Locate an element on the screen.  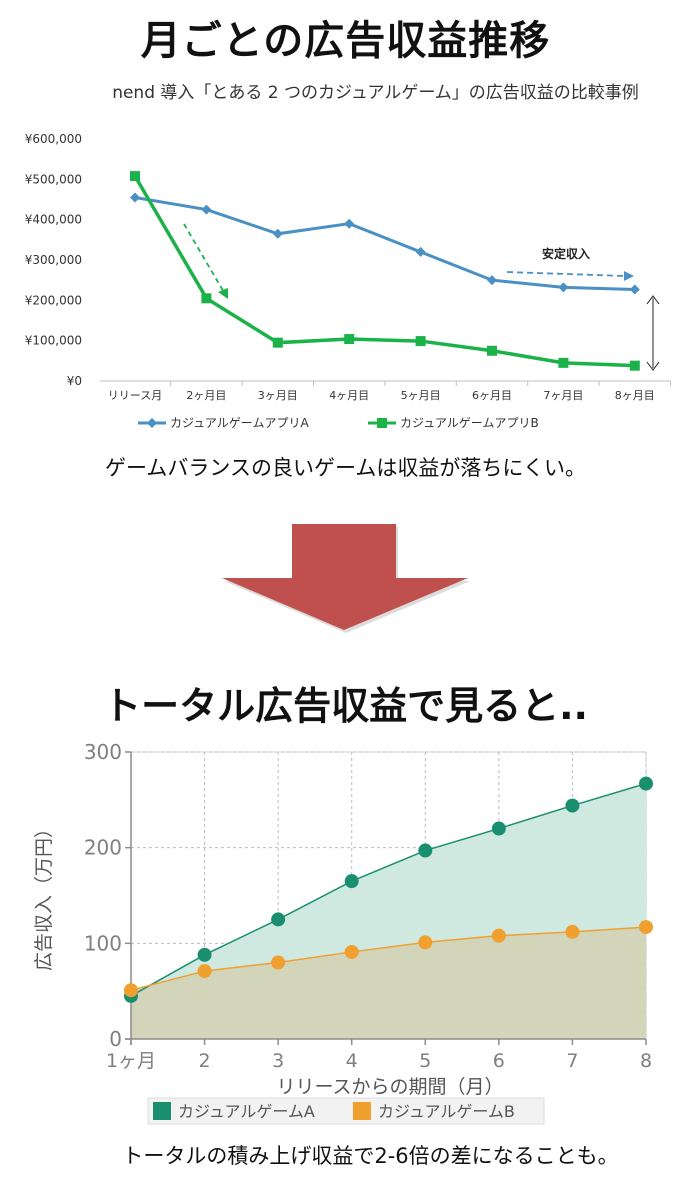
x-tick-label: 8 is located at coordinates (646, 1061).